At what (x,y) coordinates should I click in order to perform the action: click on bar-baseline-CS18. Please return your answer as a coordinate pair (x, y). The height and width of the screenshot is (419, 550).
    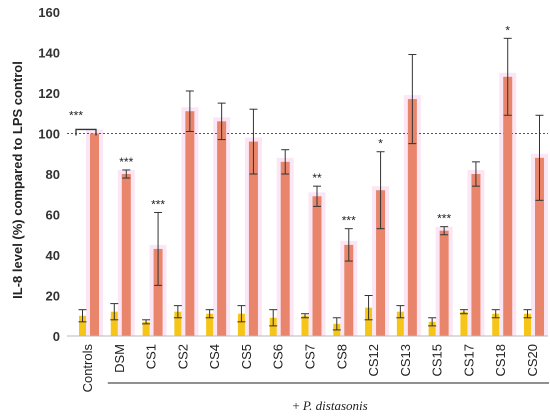
    Looking at the image, I should click on (496, 324).